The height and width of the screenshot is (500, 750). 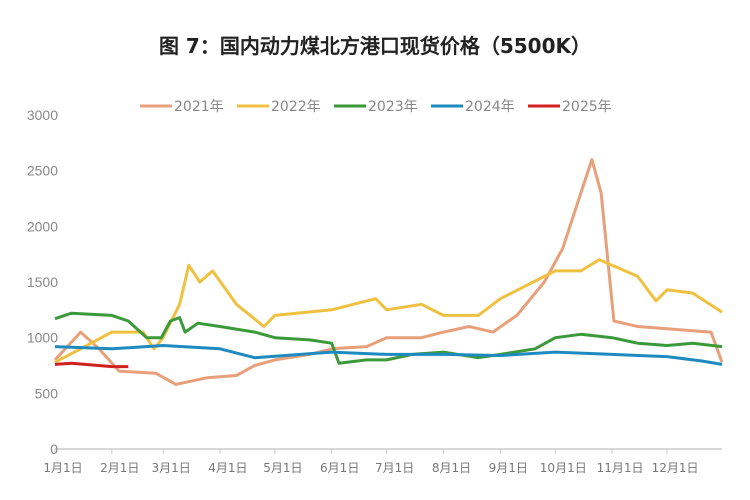 I want to click on x-tick-label: 2月1日, so click(x=119, y=468).